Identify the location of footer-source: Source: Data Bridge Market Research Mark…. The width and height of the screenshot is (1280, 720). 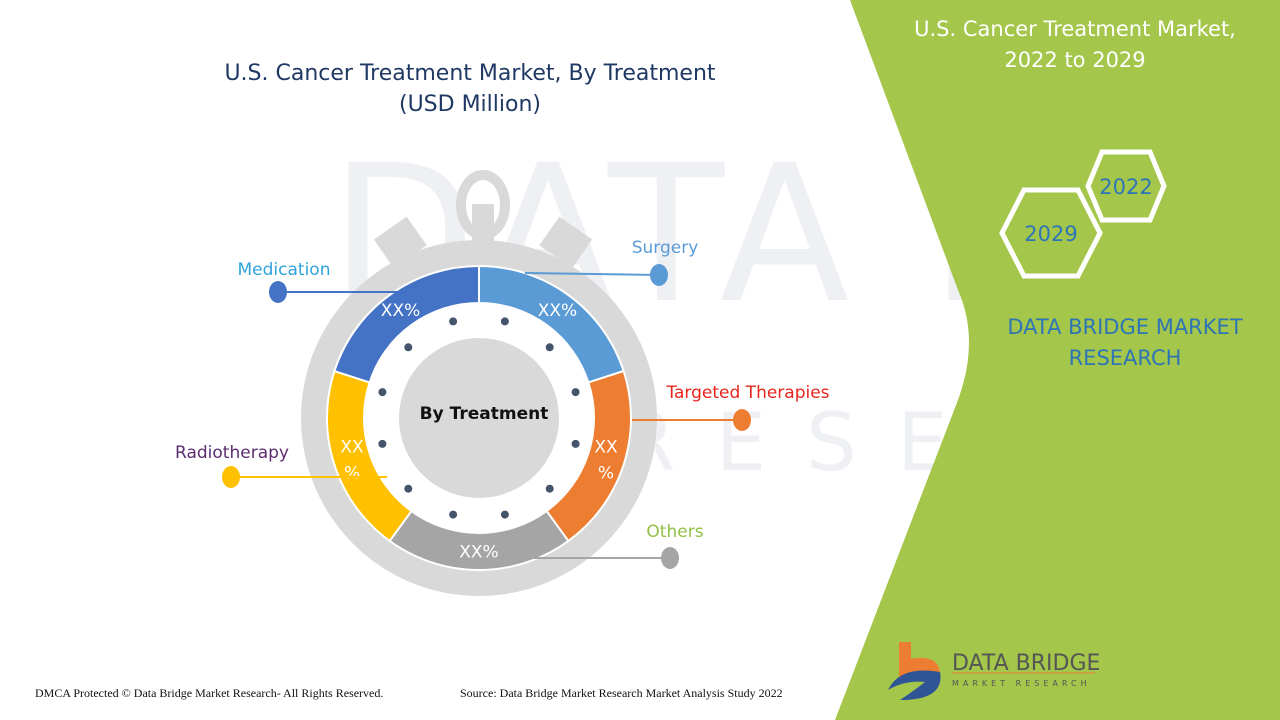
(621, 693).